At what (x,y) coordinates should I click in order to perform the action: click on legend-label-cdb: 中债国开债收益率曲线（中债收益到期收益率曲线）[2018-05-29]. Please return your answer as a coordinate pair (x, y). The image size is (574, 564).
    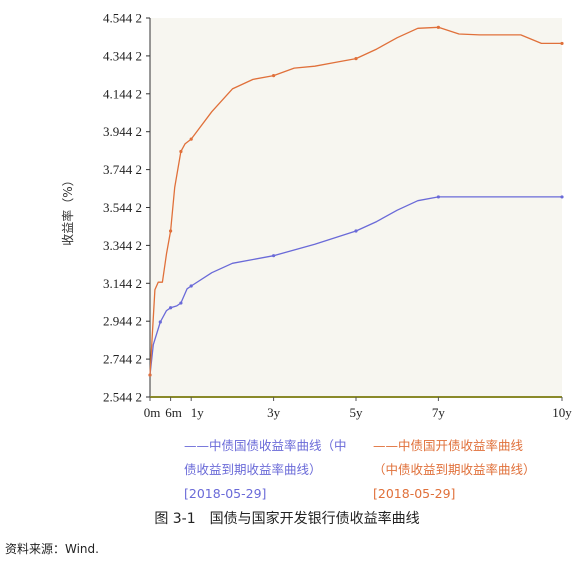
    Looking at the image, I should click on (454, 469).